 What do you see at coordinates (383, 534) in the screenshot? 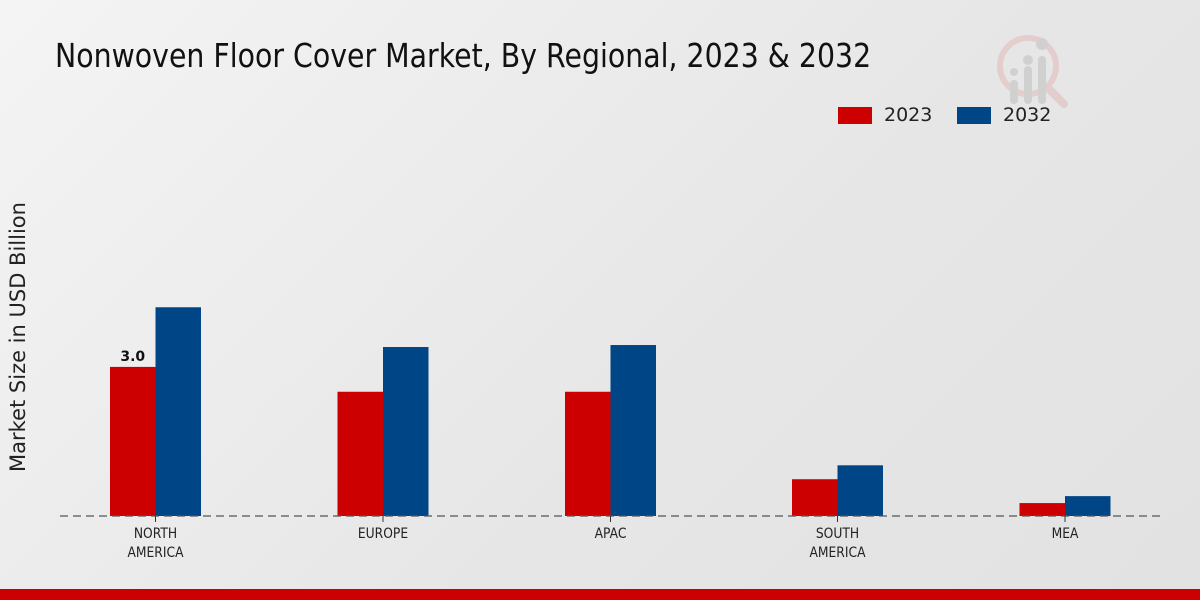
I see `x-tick-label: EUROPE` at bounding box center [383, 534].